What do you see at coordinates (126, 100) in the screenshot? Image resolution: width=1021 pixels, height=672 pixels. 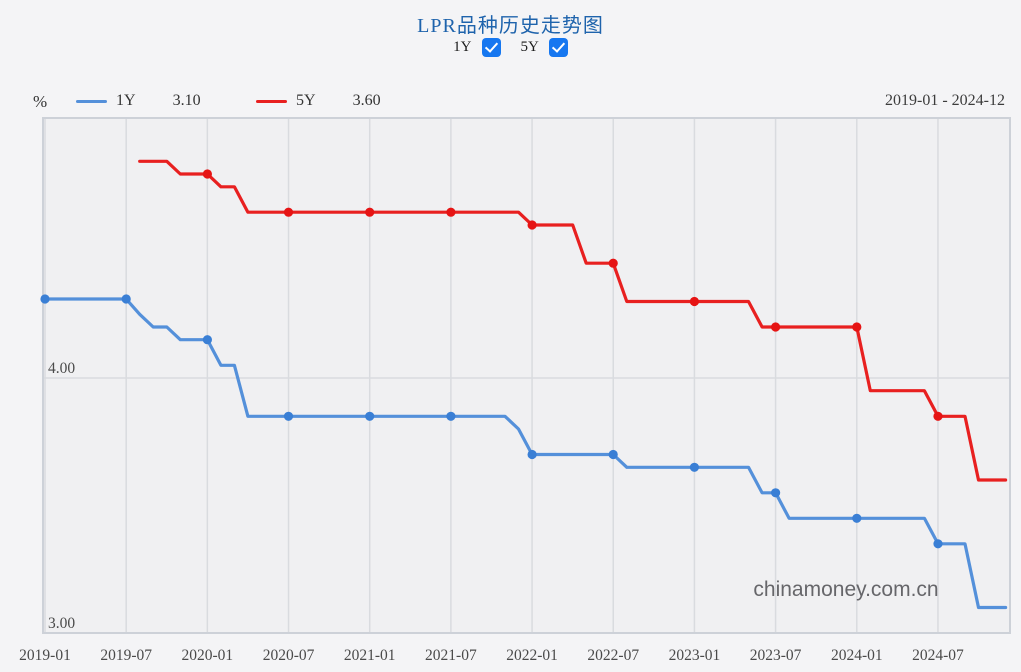 I see `legend-label-1y: 1Y` at bounding box center [126, 100].